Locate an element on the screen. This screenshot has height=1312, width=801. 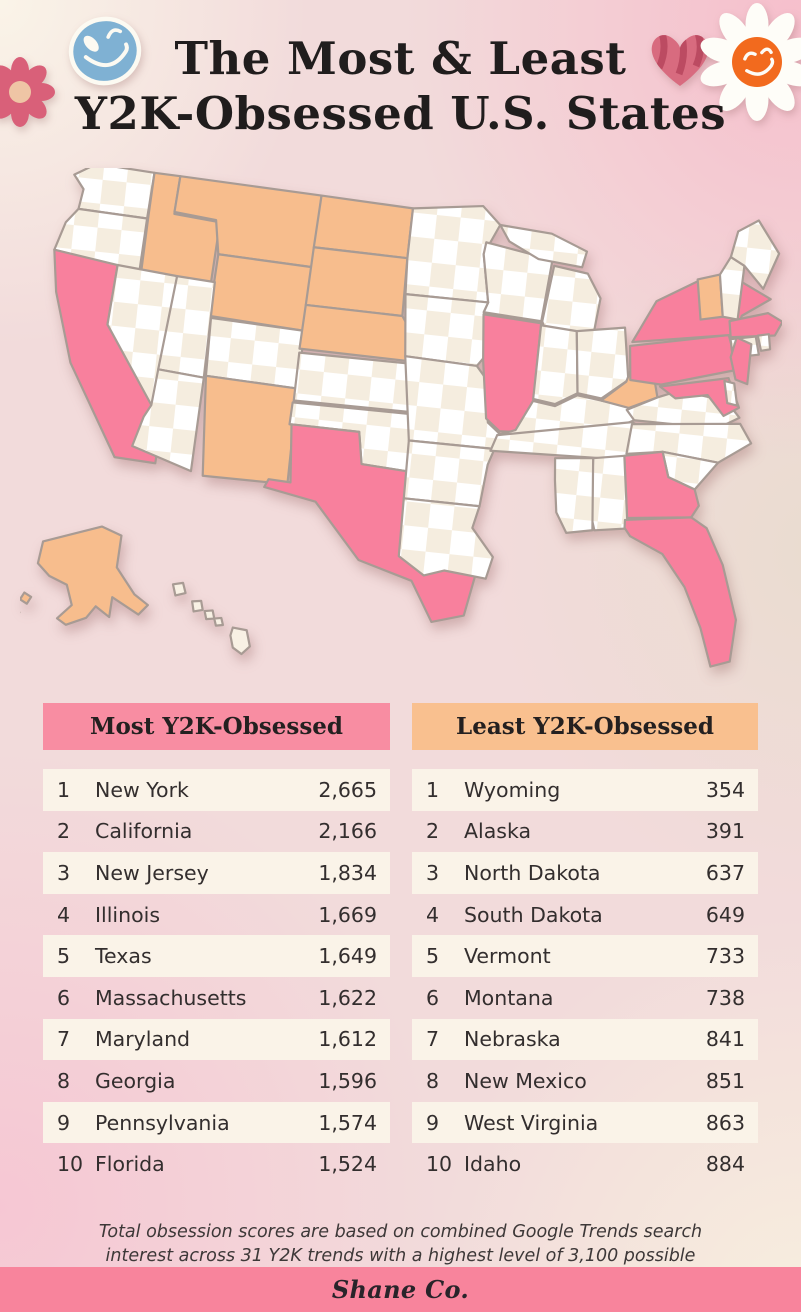
score-cell: 2,665 is located at coordinates (347, 789).